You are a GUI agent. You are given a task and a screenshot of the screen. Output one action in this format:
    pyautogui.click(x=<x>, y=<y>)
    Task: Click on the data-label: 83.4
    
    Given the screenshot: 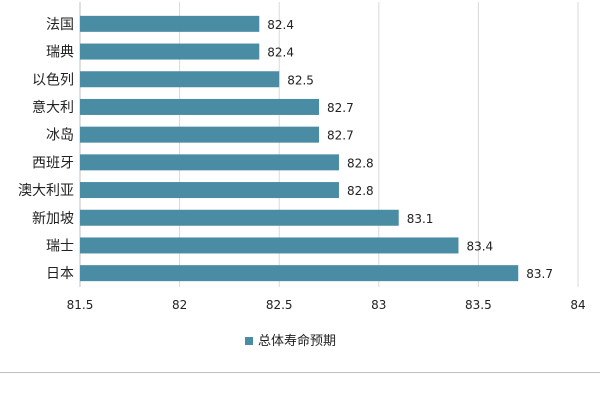 What is the action you would take?
    pyautogui.click(x=479, y=246)
    